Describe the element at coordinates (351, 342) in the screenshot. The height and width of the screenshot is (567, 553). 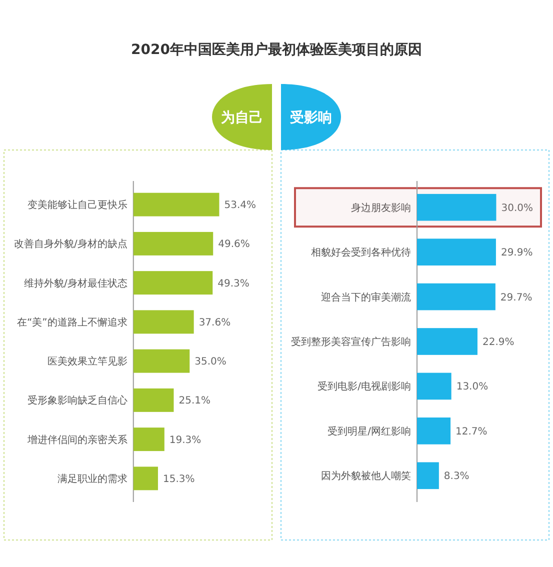
I see `y-tick-label: 受到整形美容宣传广告影响` at that location.